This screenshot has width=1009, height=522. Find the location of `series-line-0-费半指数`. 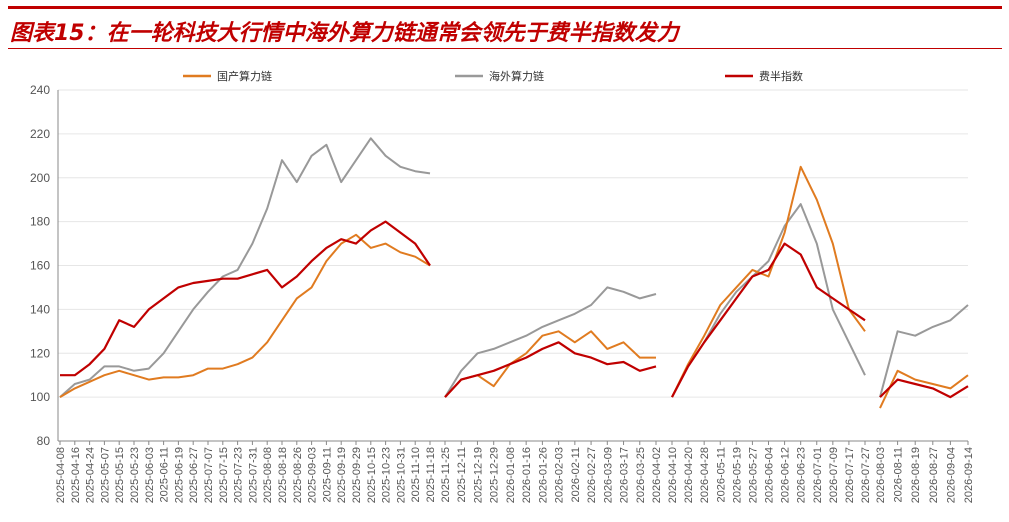

series-line-0-费半指数 is located at coordinates (245, 298).